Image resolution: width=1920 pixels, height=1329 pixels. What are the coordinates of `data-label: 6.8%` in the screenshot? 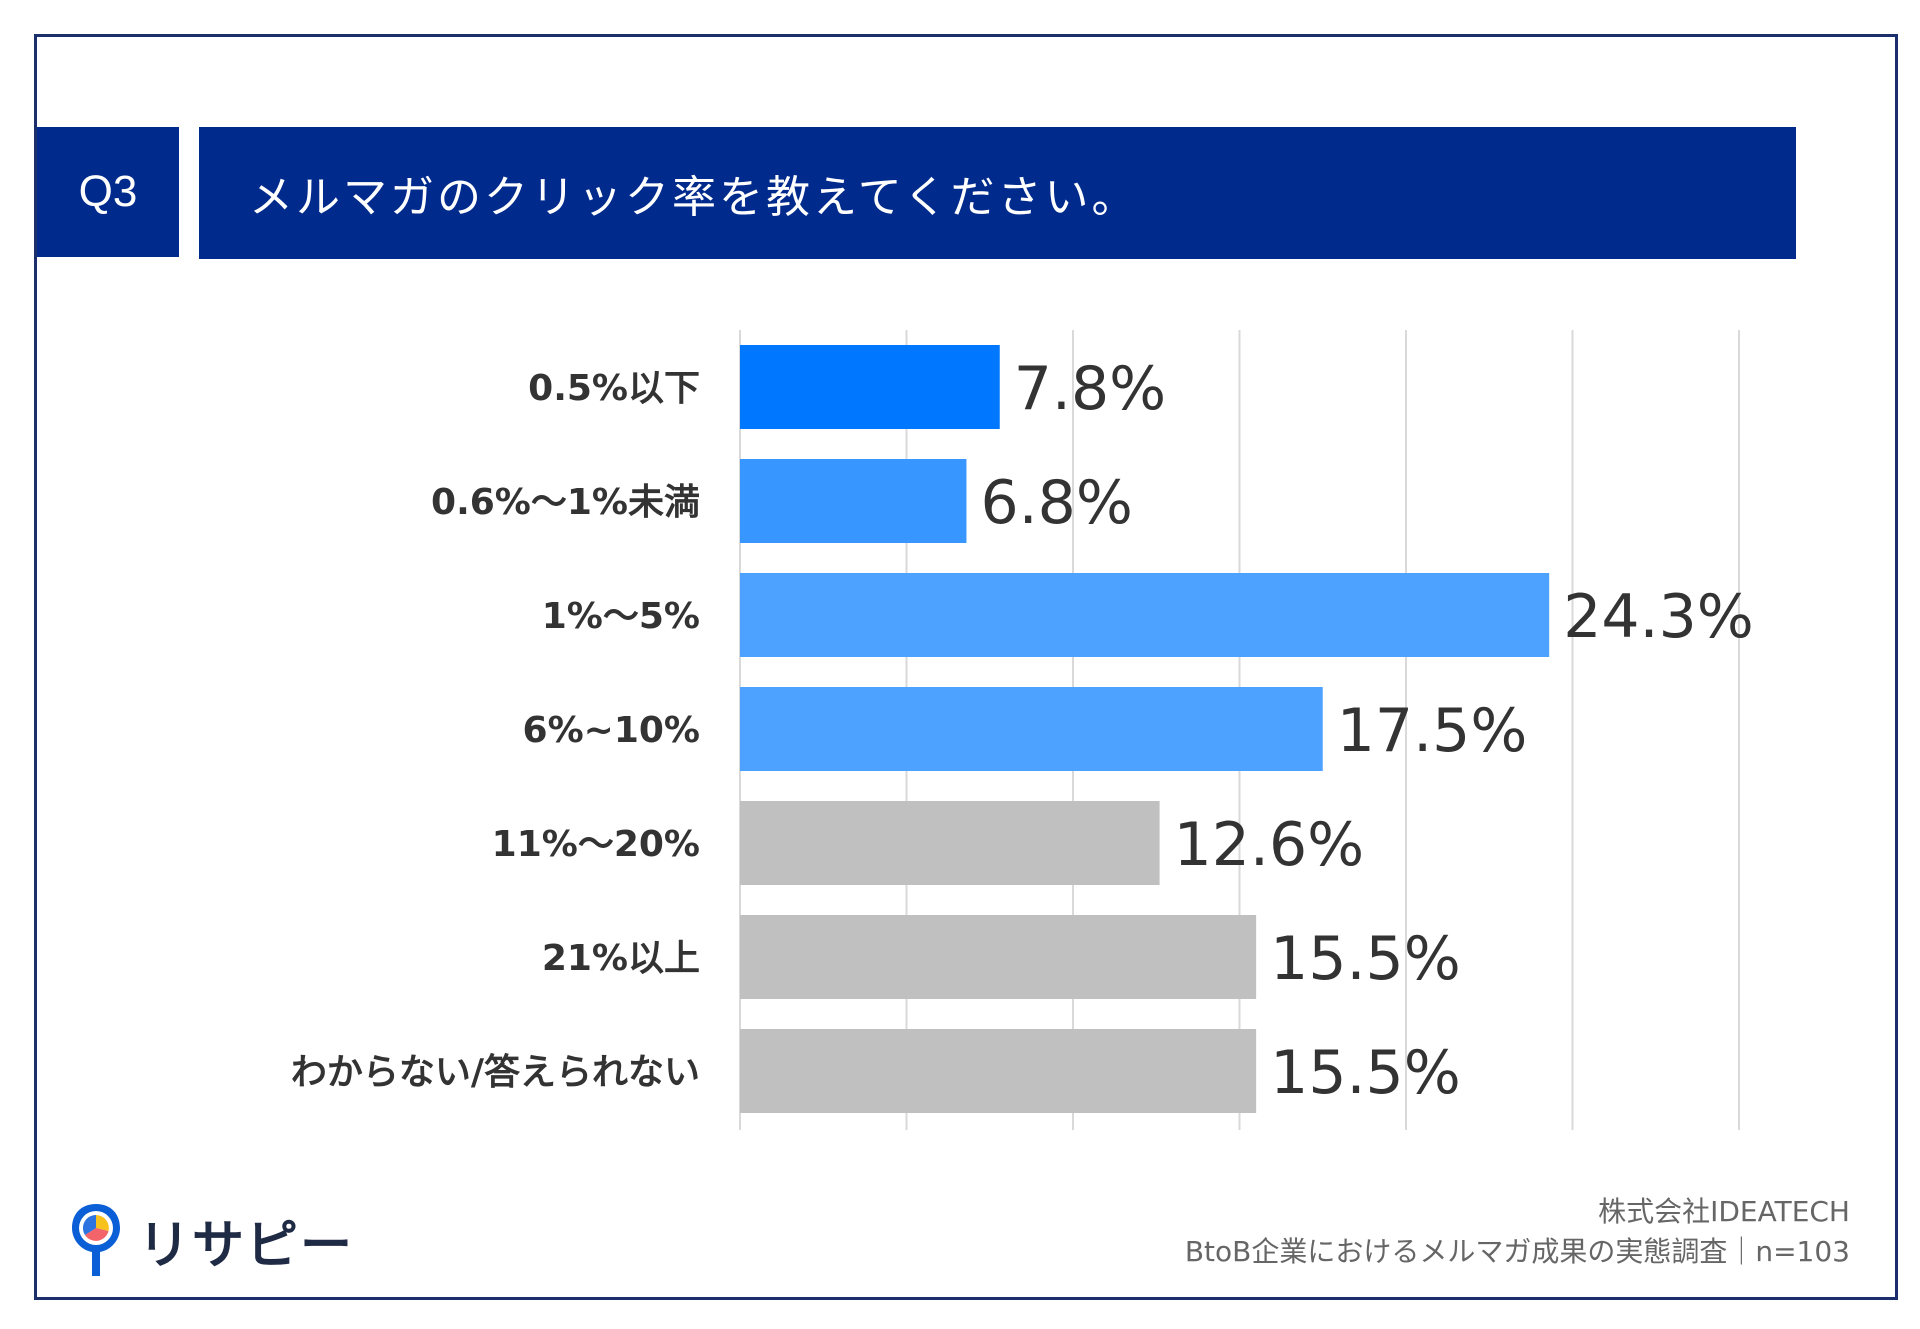 It's located at (1056, 503).